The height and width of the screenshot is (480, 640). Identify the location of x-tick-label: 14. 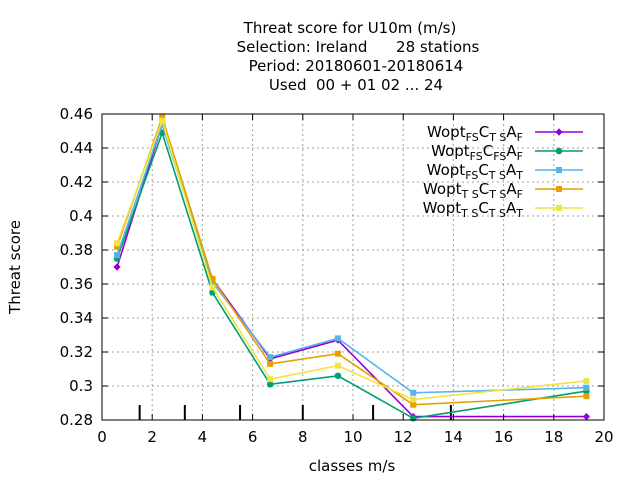
(453, 437).